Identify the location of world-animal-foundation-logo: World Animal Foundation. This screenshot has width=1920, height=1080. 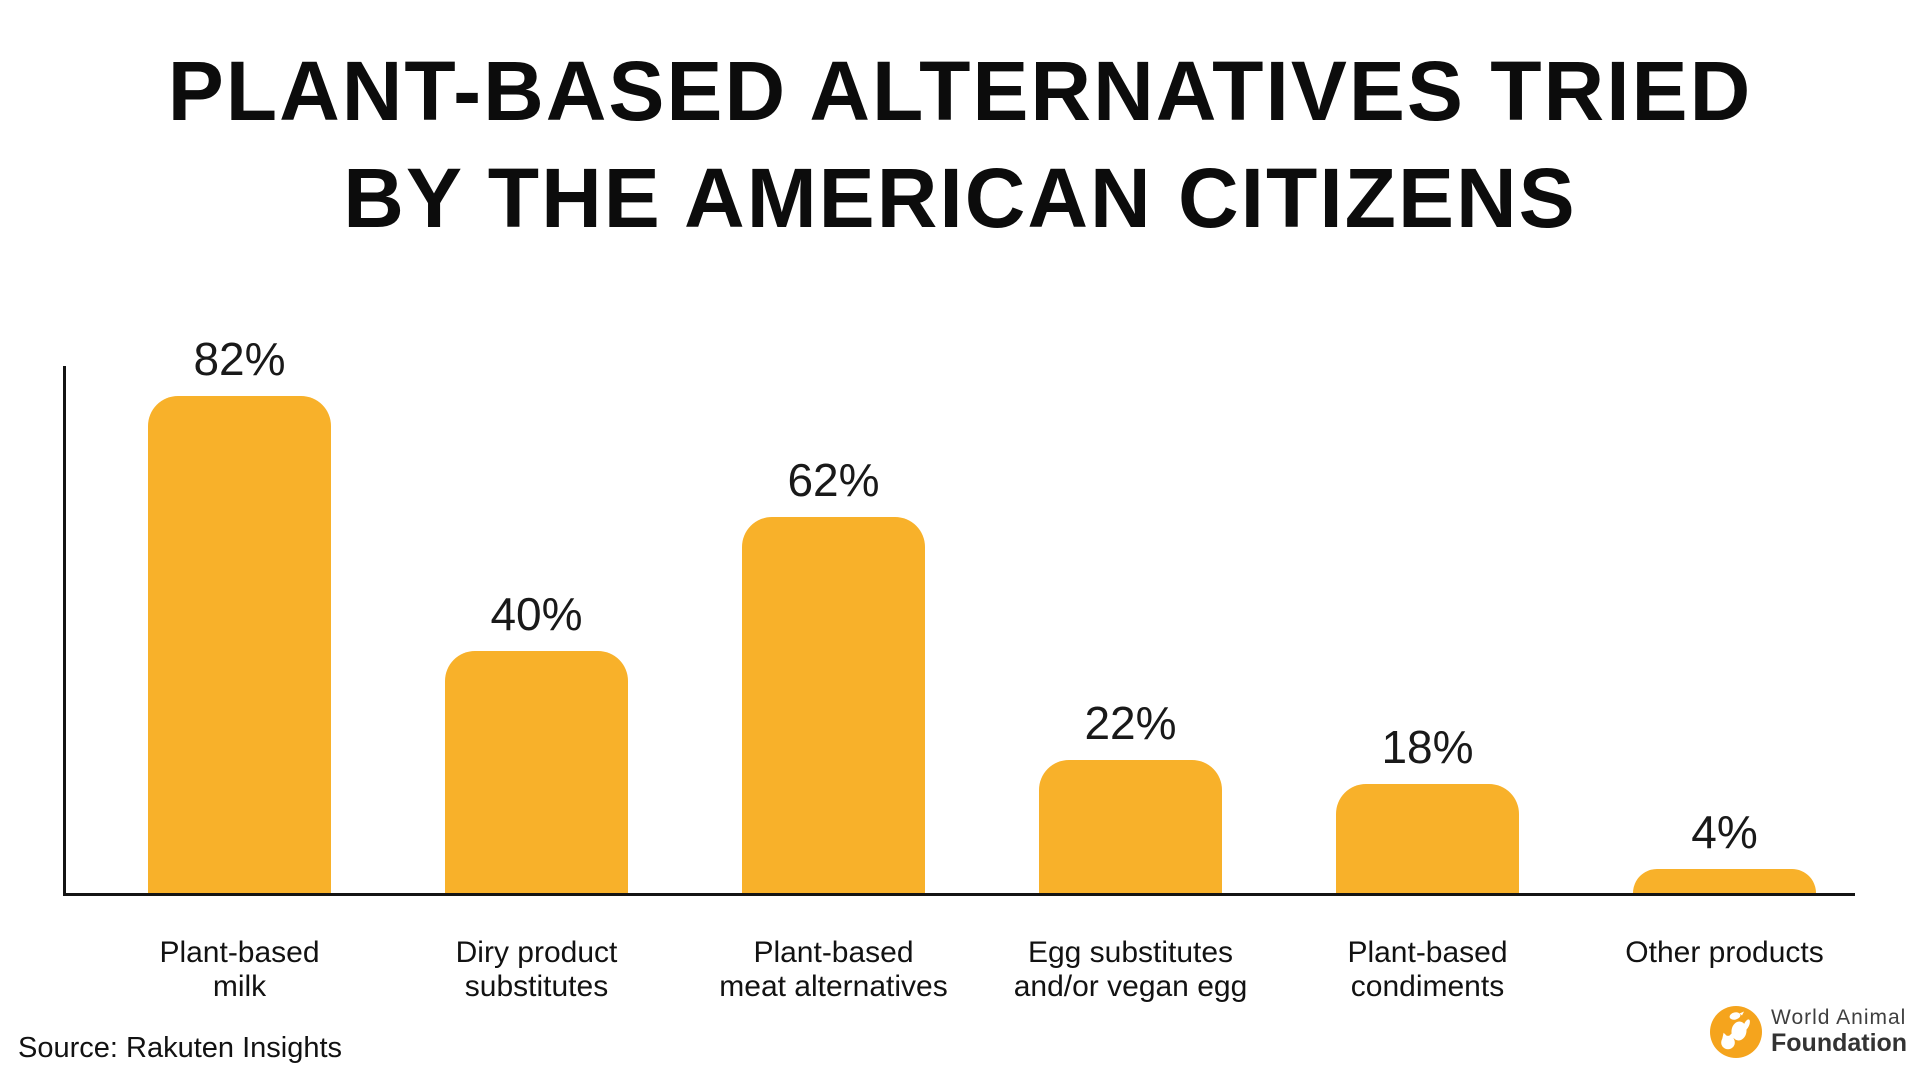
(1808, 1032).